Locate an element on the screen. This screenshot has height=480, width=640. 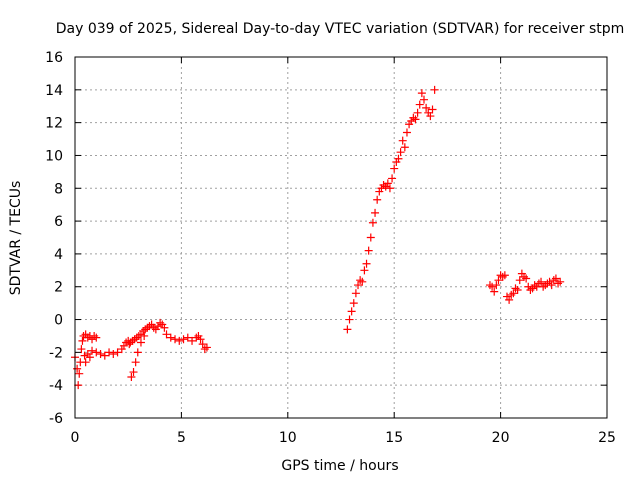
y-tick-label: 16 is located at coordinates (54, 58).